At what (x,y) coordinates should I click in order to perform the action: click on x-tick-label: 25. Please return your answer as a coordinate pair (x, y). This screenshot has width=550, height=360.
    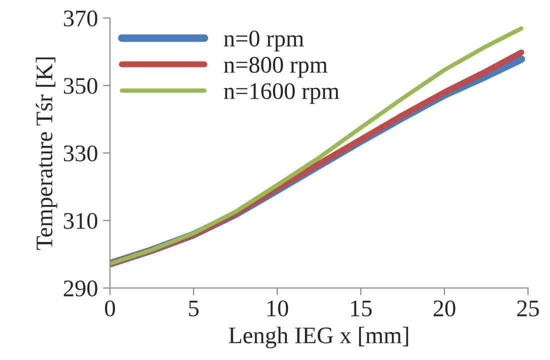
    Looking at the image, I should click on (528, 308).